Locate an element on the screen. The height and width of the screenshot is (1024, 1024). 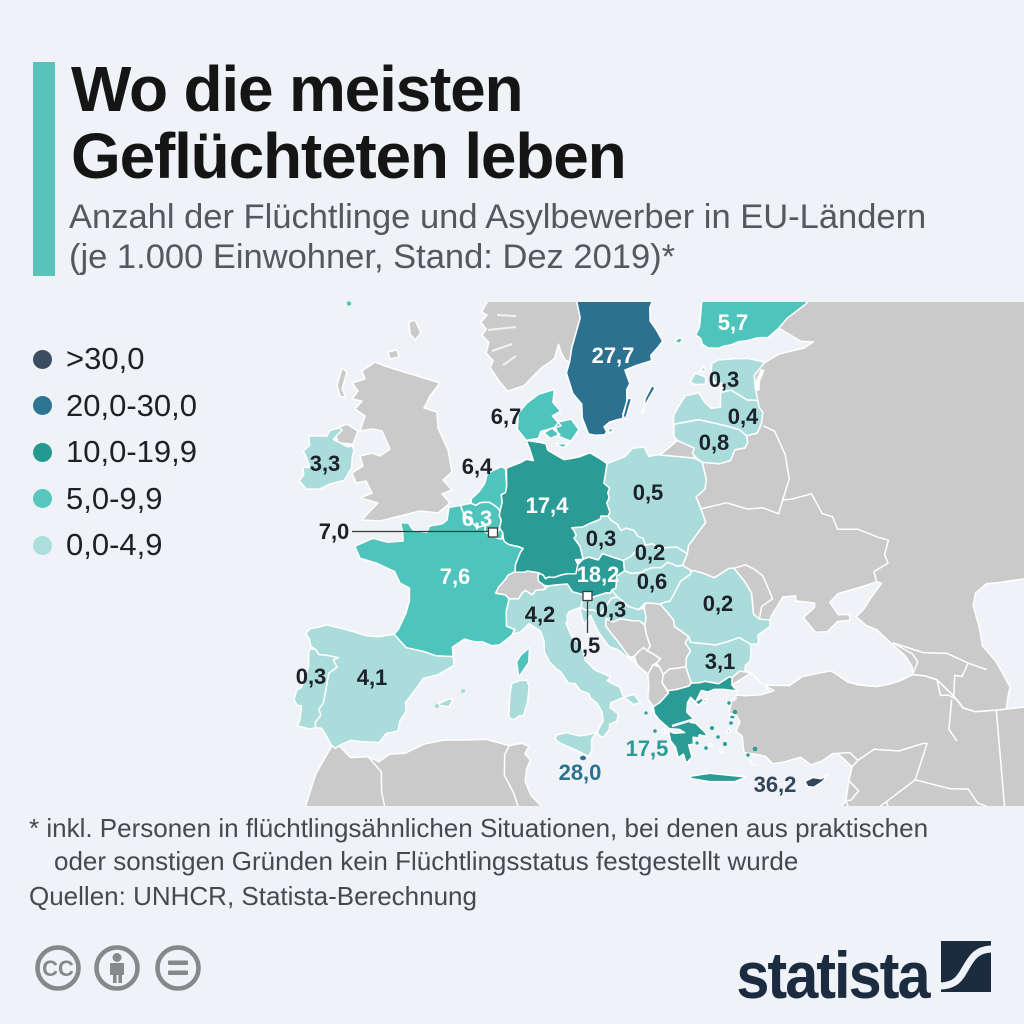
svg-text: CC is located at coordinates (58, 968).